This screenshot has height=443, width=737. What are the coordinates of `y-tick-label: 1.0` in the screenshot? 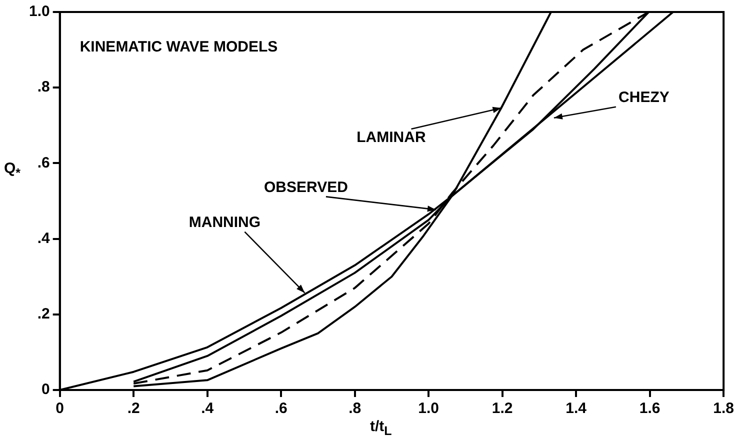 It's located at (39, 11).